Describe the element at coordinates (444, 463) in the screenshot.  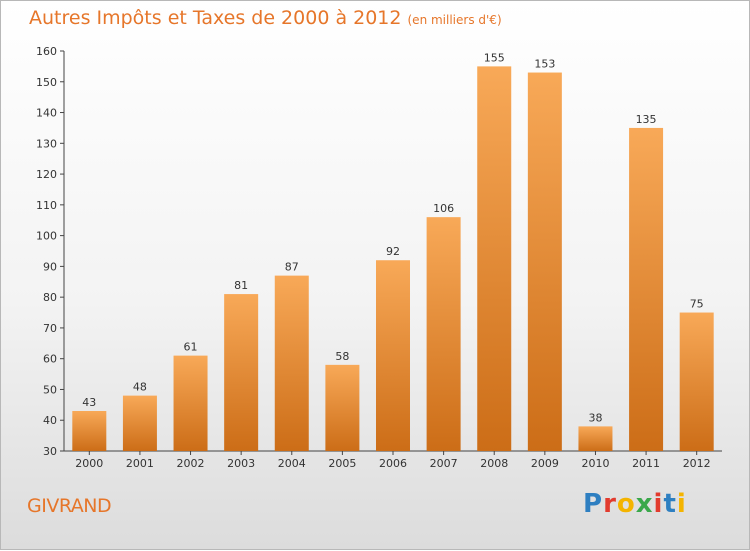
I see `x-tick-label: 2007` at that location.